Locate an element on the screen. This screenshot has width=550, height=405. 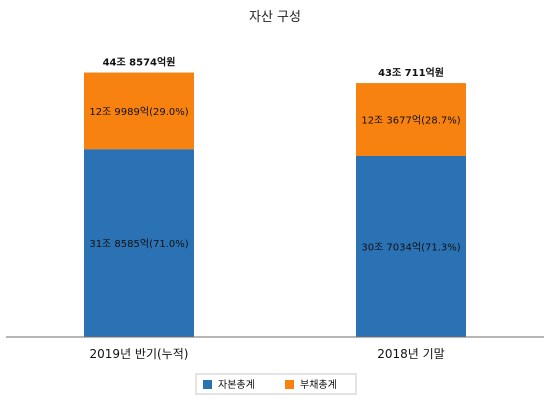
legend-label-equity: 자본총계 is located at coordinates (236, 385).